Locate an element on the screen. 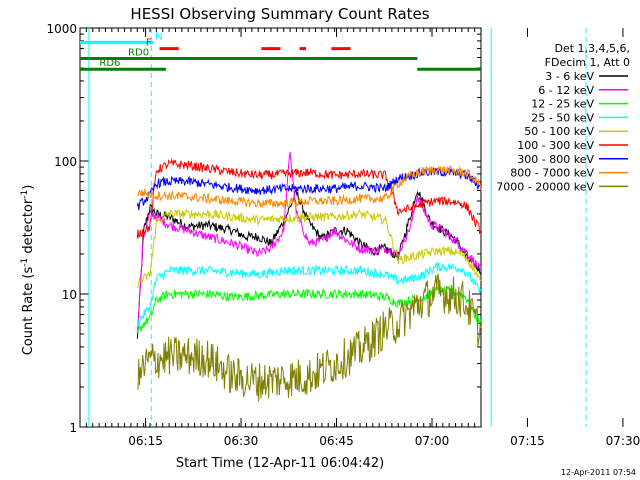  x-tick-label: 06:45 is located at coordinates (336, 441).